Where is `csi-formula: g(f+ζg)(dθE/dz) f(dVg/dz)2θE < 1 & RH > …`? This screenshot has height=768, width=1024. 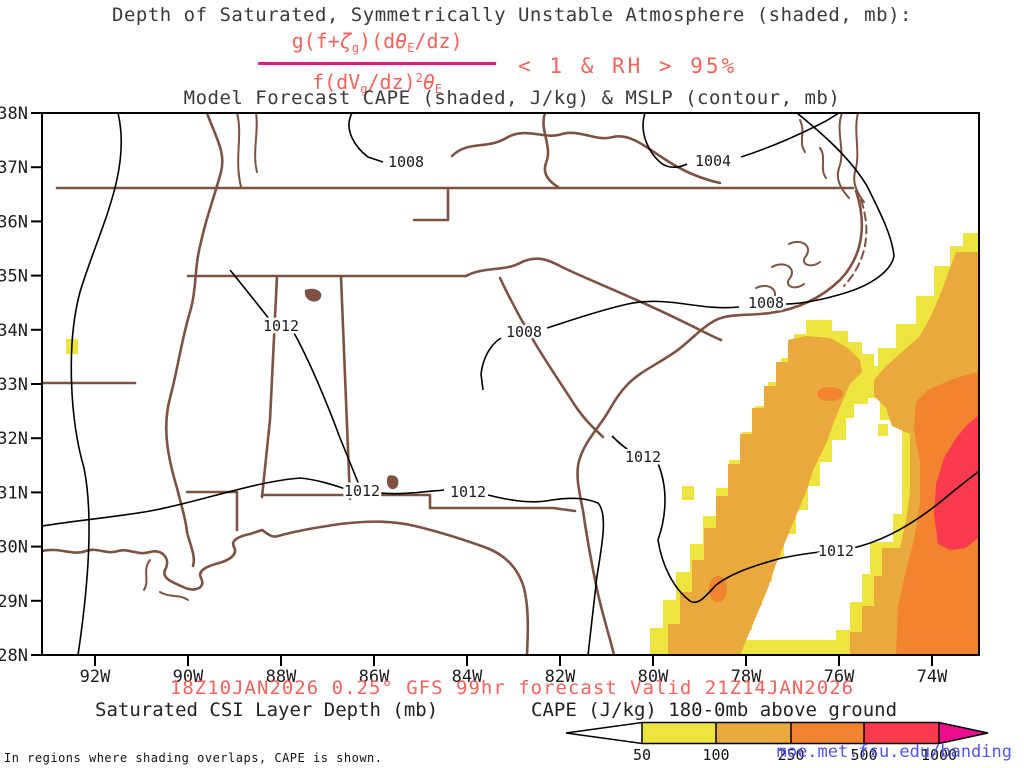 csi-formula: g(f+ζg)(dθE/dz) f(dVg/dz)2θE < 1 & RH > … is located at coordinates (497, 65).